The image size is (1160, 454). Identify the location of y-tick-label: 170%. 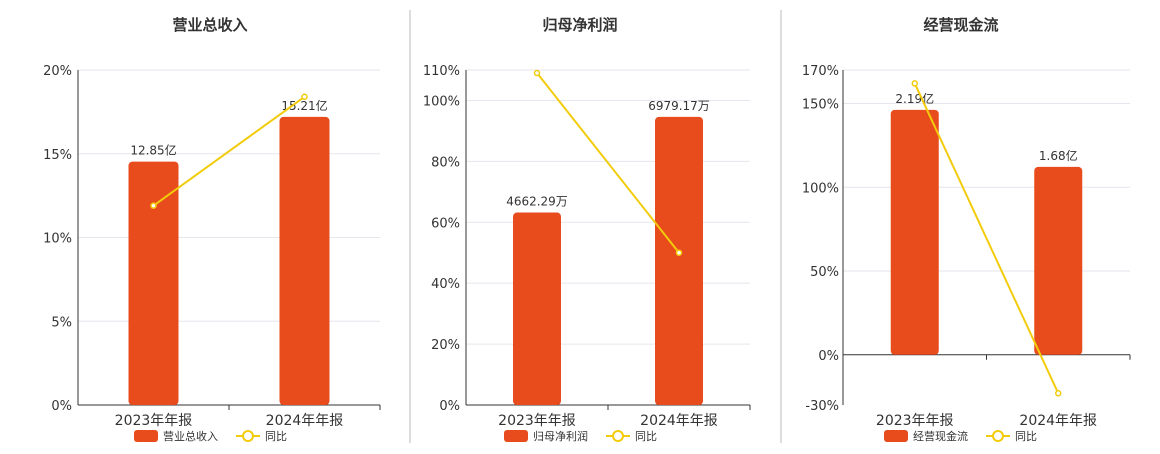
(820, 71).